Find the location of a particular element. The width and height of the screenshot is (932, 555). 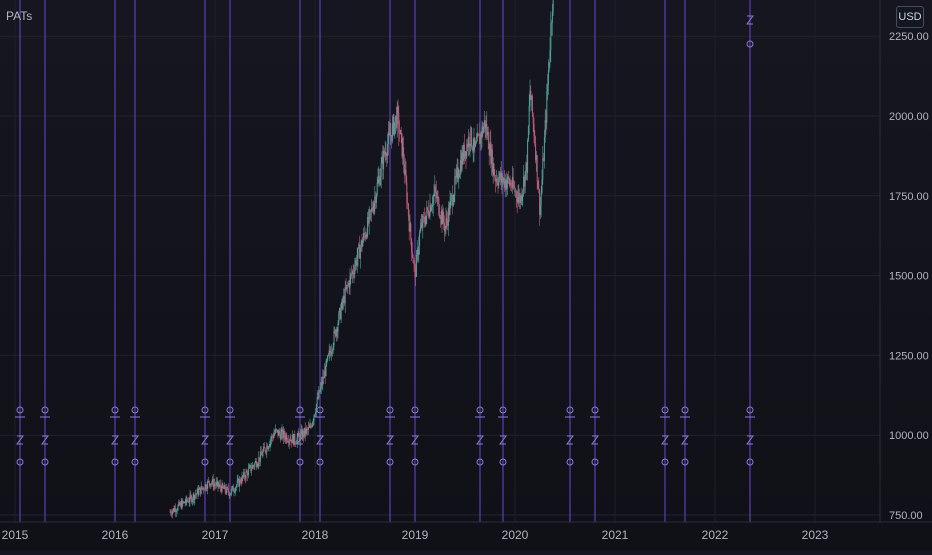

currency-button: USD is located at coordinates (910, 17).